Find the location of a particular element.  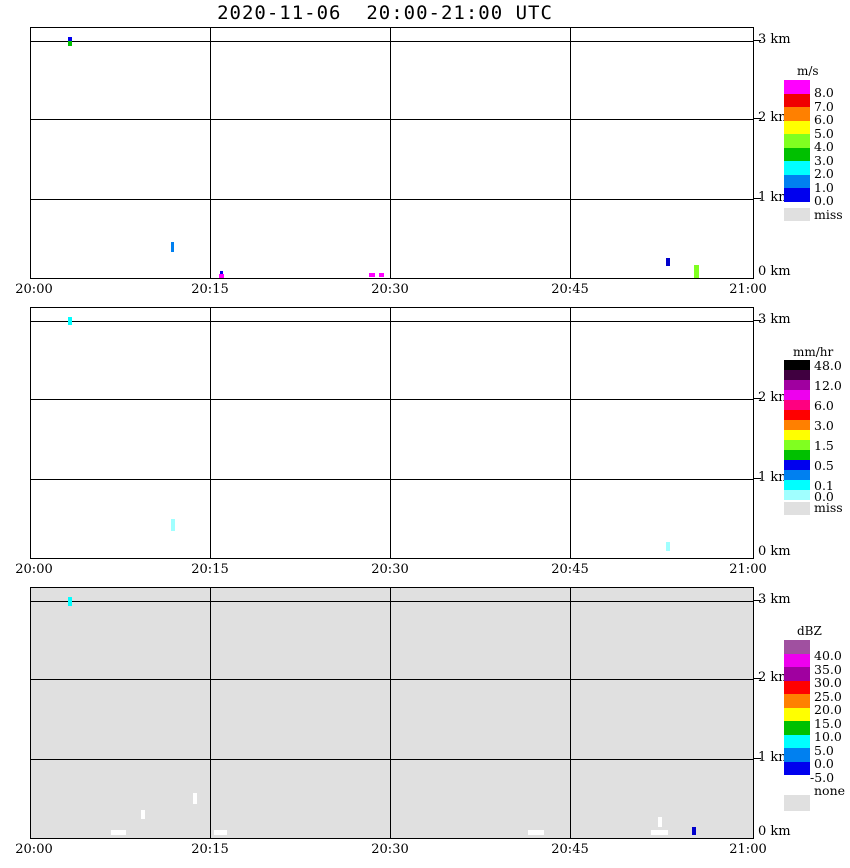

colorbar-rain-intensity is located at coordinates (797, 430).